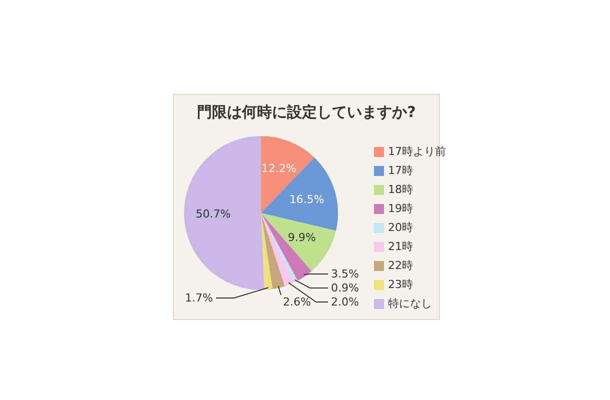 This screenshot has height=400, width=610. What do you see at coordinates (306, 199) in the screenshot?
I see `data-label: 16.5%` at bounding box center [306, 199].